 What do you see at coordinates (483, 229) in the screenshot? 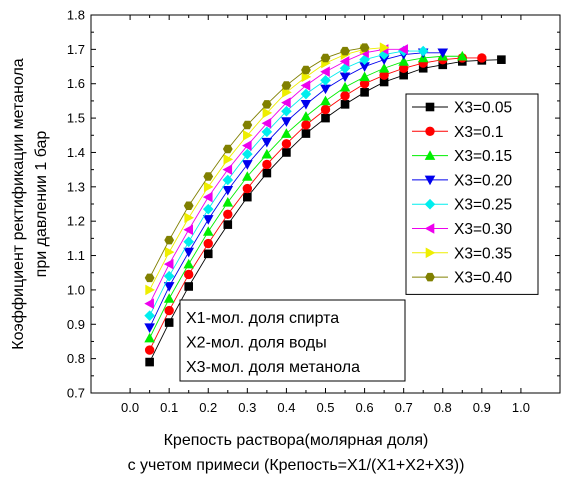
I see `legend-label: X3=0.30` at bounding box center [483, 229].